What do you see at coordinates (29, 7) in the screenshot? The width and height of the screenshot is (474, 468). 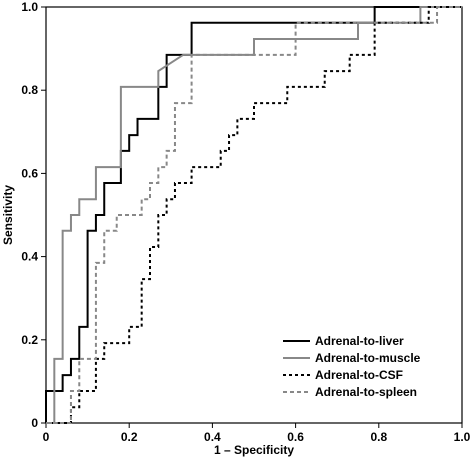 I see `y-tick-label: 1.0` at bounding box center [29, 7].